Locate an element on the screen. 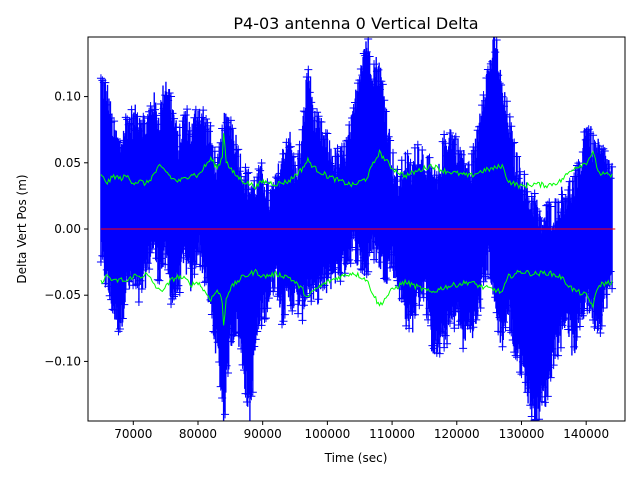 This screenshot has width=640, height=480. series-upper-sigma is located at coordinates (356, 161).